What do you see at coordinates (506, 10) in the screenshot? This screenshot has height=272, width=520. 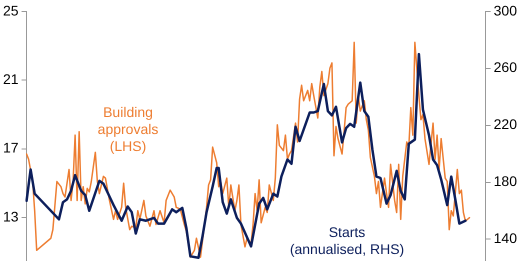 I see `y2-tick-label: 300` at bounding box center [506, 10].